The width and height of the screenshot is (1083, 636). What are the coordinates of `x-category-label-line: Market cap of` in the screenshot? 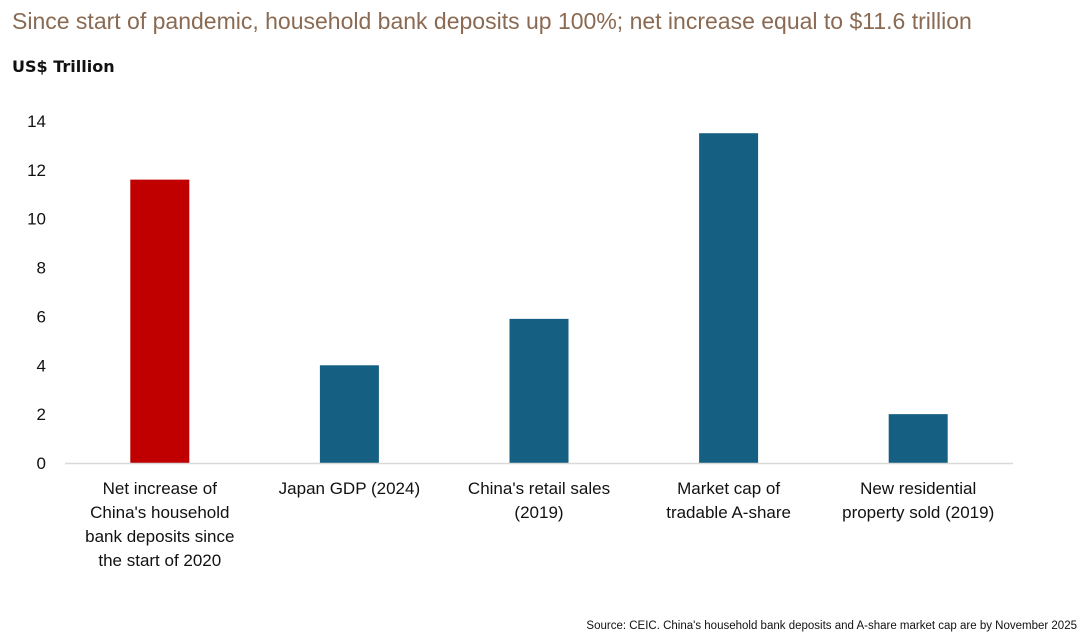 It's located at (729, 488).